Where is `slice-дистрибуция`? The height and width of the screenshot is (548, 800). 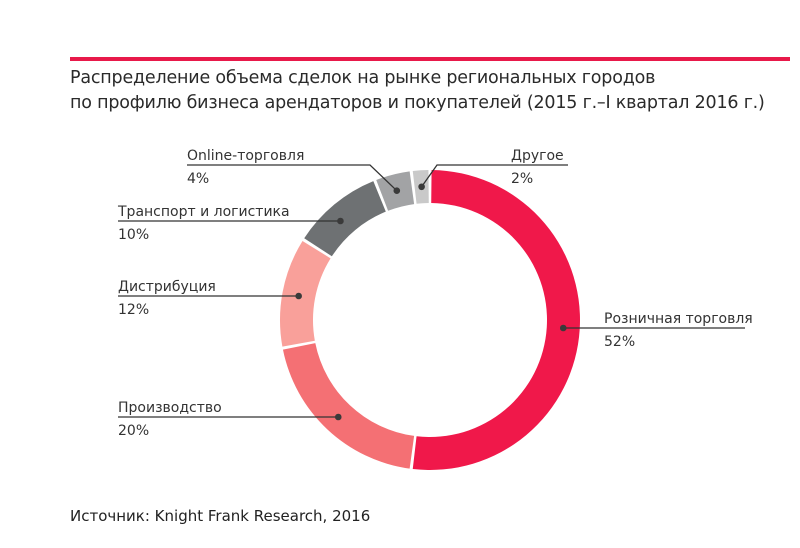 slice-дистрибуция is located at coordinates (305, 293).